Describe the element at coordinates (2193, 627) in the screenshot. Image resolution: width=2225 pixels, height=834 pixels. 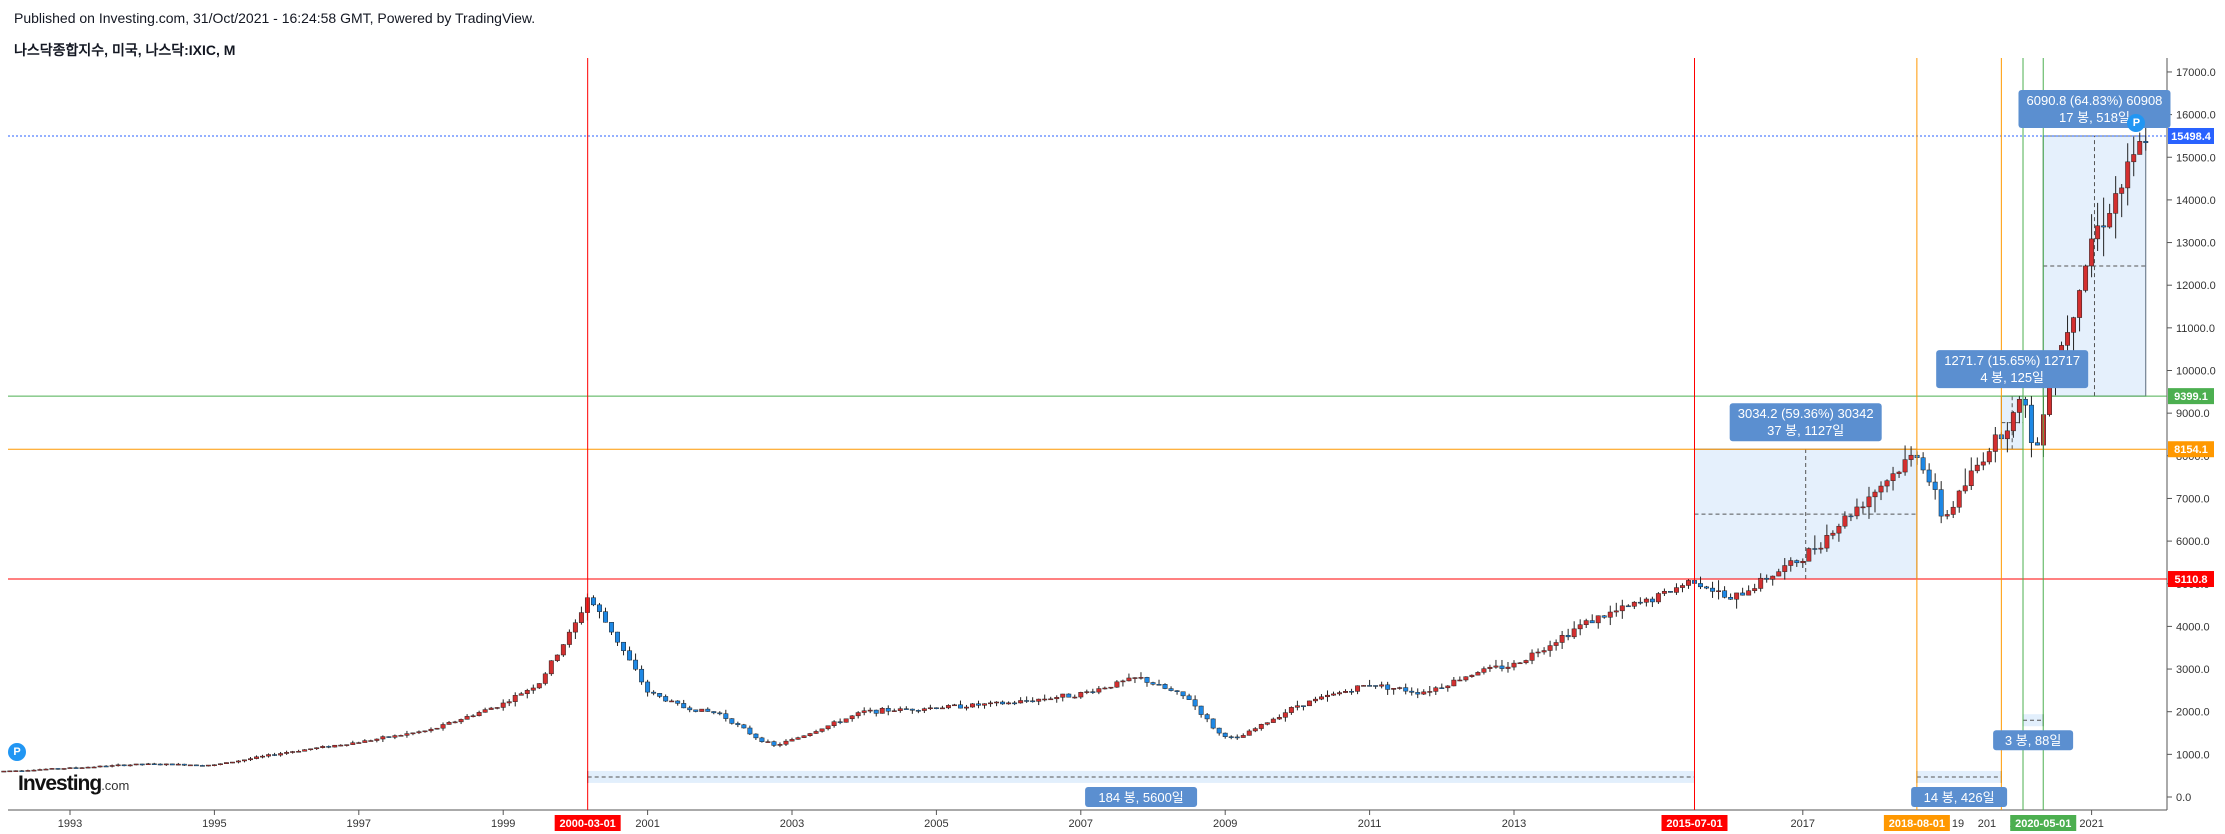
I see `y-tick-label: 4000.0` at that location.